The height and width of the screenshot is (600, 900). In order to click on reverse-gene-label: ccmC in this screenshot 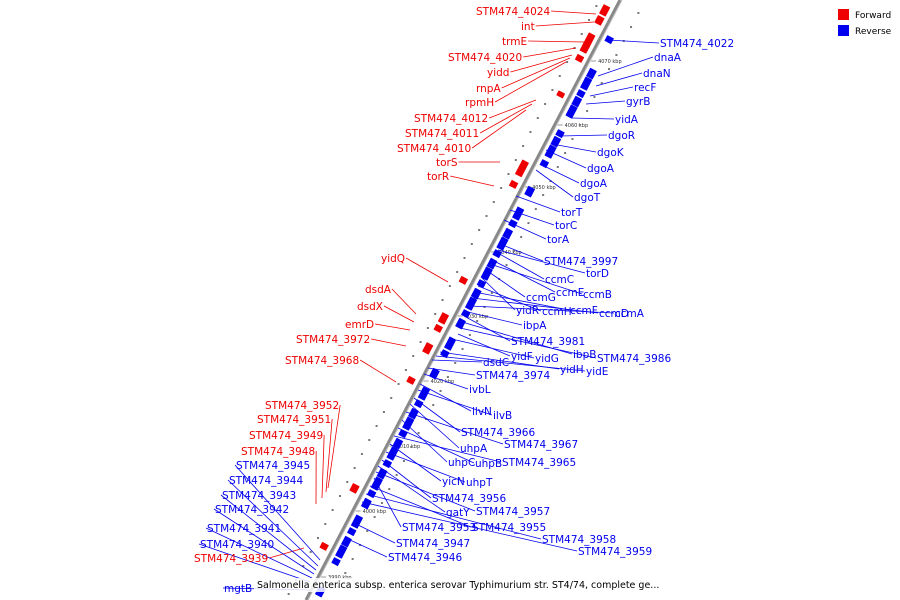, I will do `click(559, 280)`.